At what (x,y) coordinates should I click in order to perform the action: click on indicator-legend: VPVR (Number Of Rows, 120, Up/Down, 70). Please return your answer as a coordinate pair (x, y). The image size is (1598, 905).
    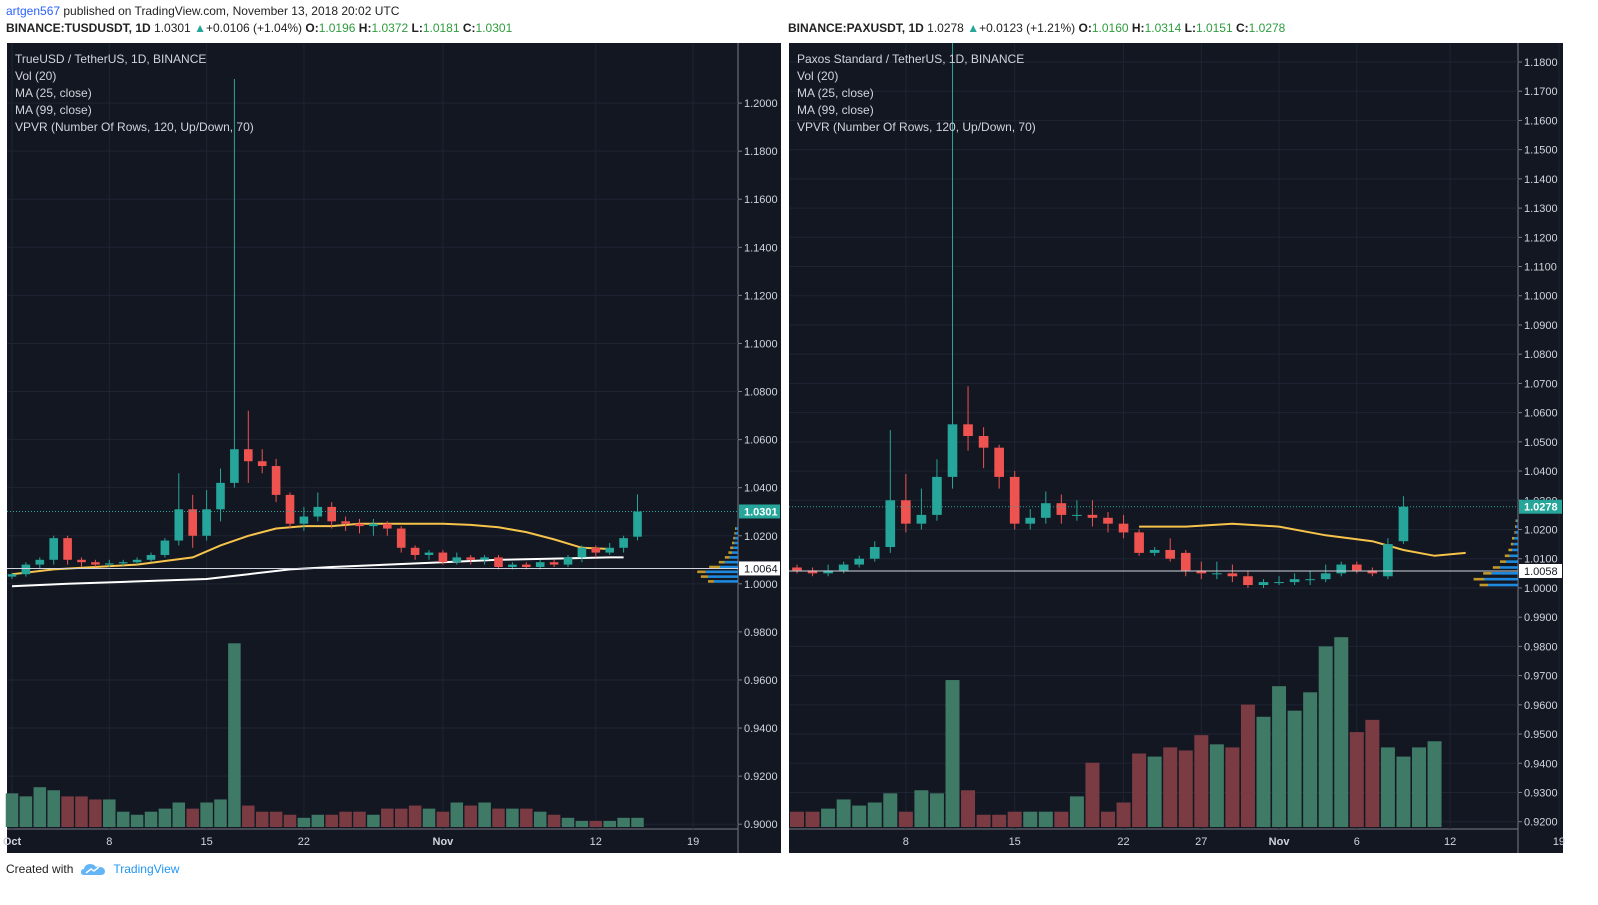
    Looking at the image, I should click on (916, 127).